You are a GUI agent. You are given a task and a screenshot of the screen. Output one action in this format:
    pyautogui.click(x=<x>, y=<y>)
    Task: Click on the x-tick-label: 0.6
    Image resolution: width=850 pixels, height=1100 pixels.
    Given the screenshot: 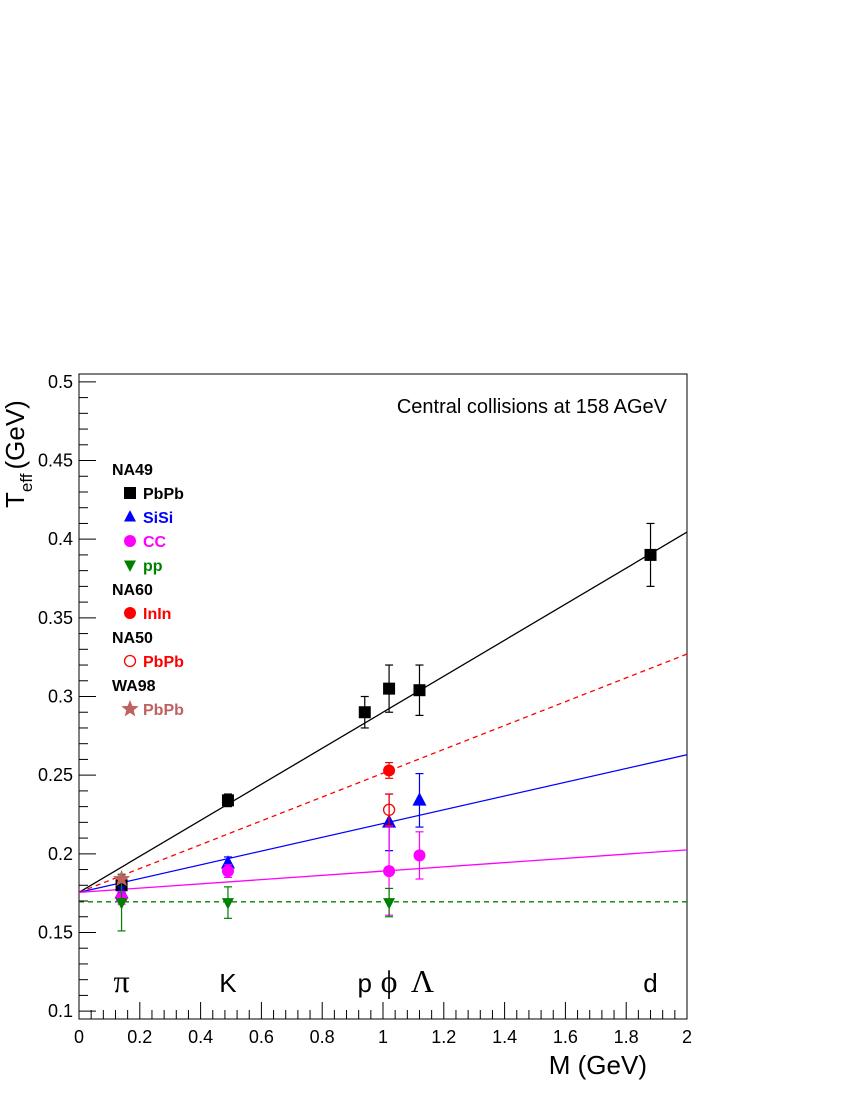 What is the action you would take?
    pyautogui.click(x=261, y=1037)
    